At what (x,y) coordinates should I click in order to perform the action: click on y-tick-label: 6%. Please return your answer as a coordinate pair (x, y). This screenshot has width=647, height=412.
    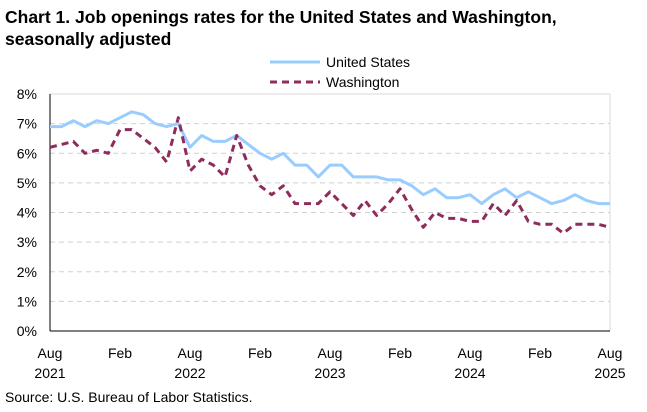
    Looking at the image, I should click on (27, 153).